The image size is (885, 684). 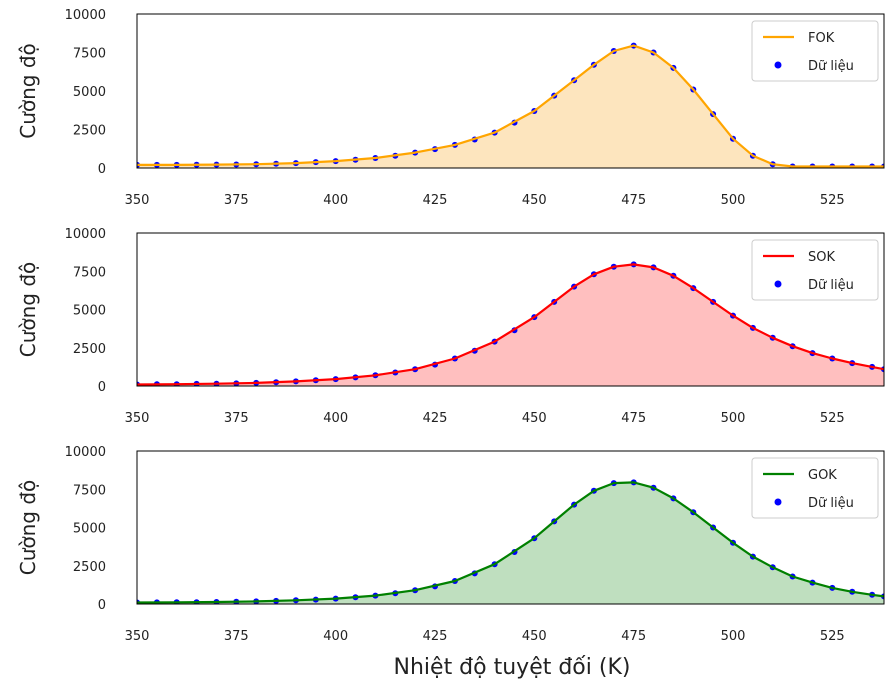 I want to click on x-axis-label: Nhiệt độ tuyệt đối (K), so click(x=512, y=667).